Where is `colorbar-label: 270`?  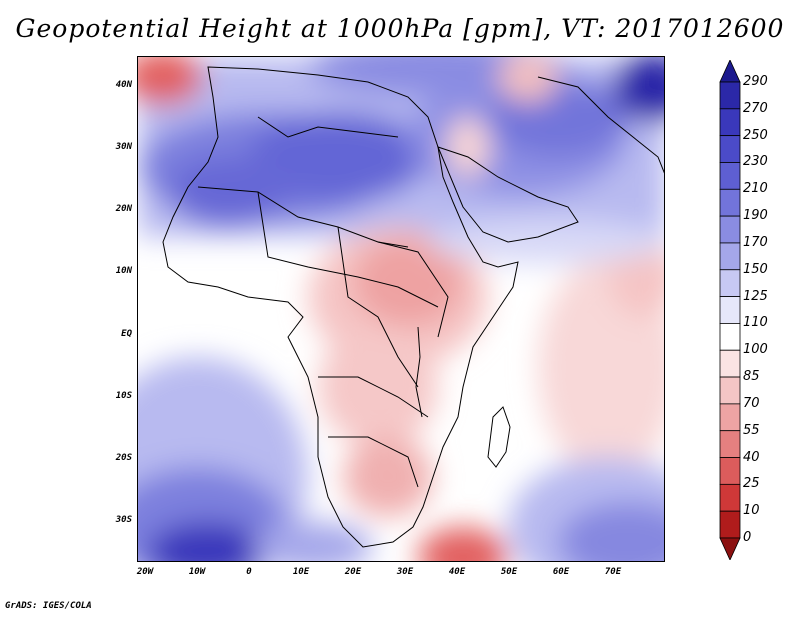
colorbar-label: 270 is located at coordinates (755, 108).